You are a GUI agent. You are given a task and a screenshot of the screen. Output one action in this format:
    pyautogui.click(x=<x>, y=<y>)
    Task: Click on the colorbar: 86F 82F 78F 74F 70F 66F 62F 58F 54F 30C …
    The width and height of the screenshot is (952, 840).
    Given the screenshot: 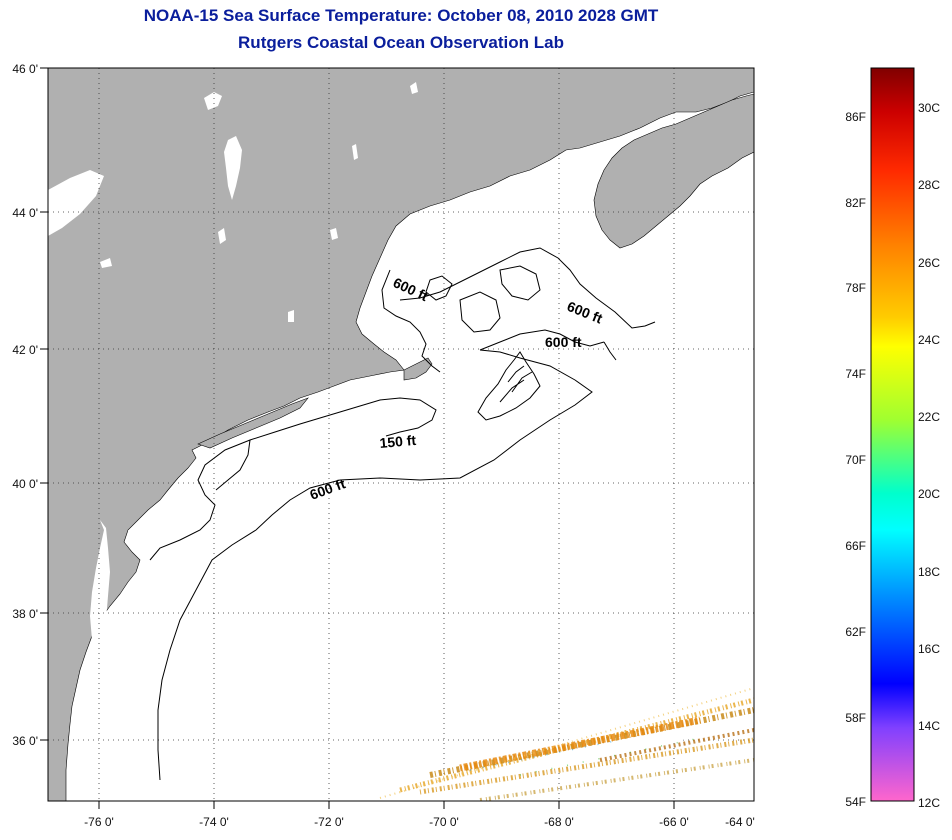 What is the action you would take?
    pyautogui.click(x=892, y=438)
    